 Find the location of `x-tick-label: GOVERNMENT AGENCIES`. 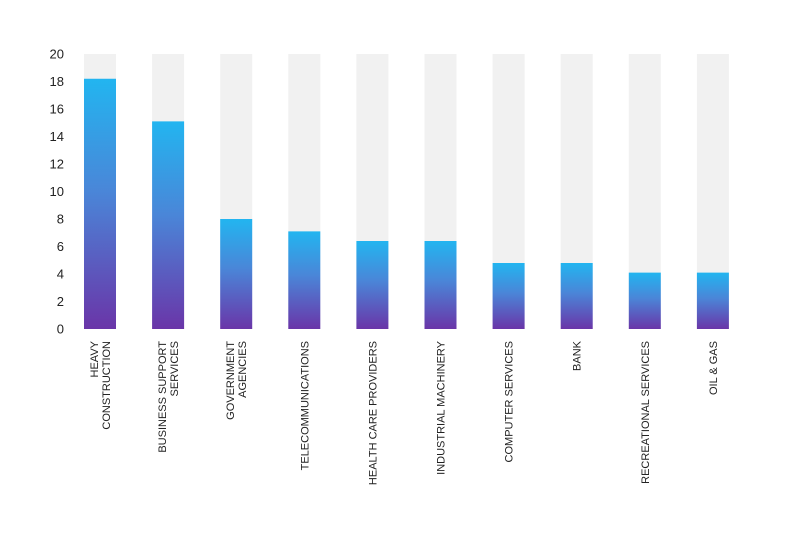

x-tick-label: GOVERNMENT AGENCIES is located at coordinates (237, 380).